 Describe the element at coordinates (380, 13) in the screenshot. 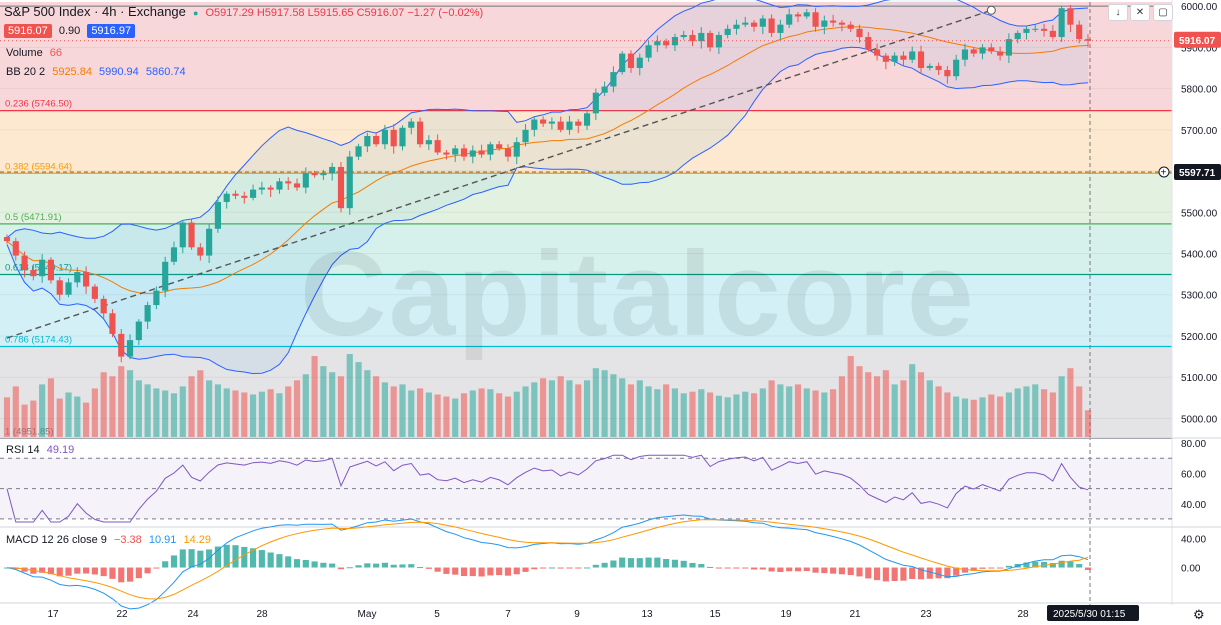

I see `ohlc-close: C5916.07` at that location.